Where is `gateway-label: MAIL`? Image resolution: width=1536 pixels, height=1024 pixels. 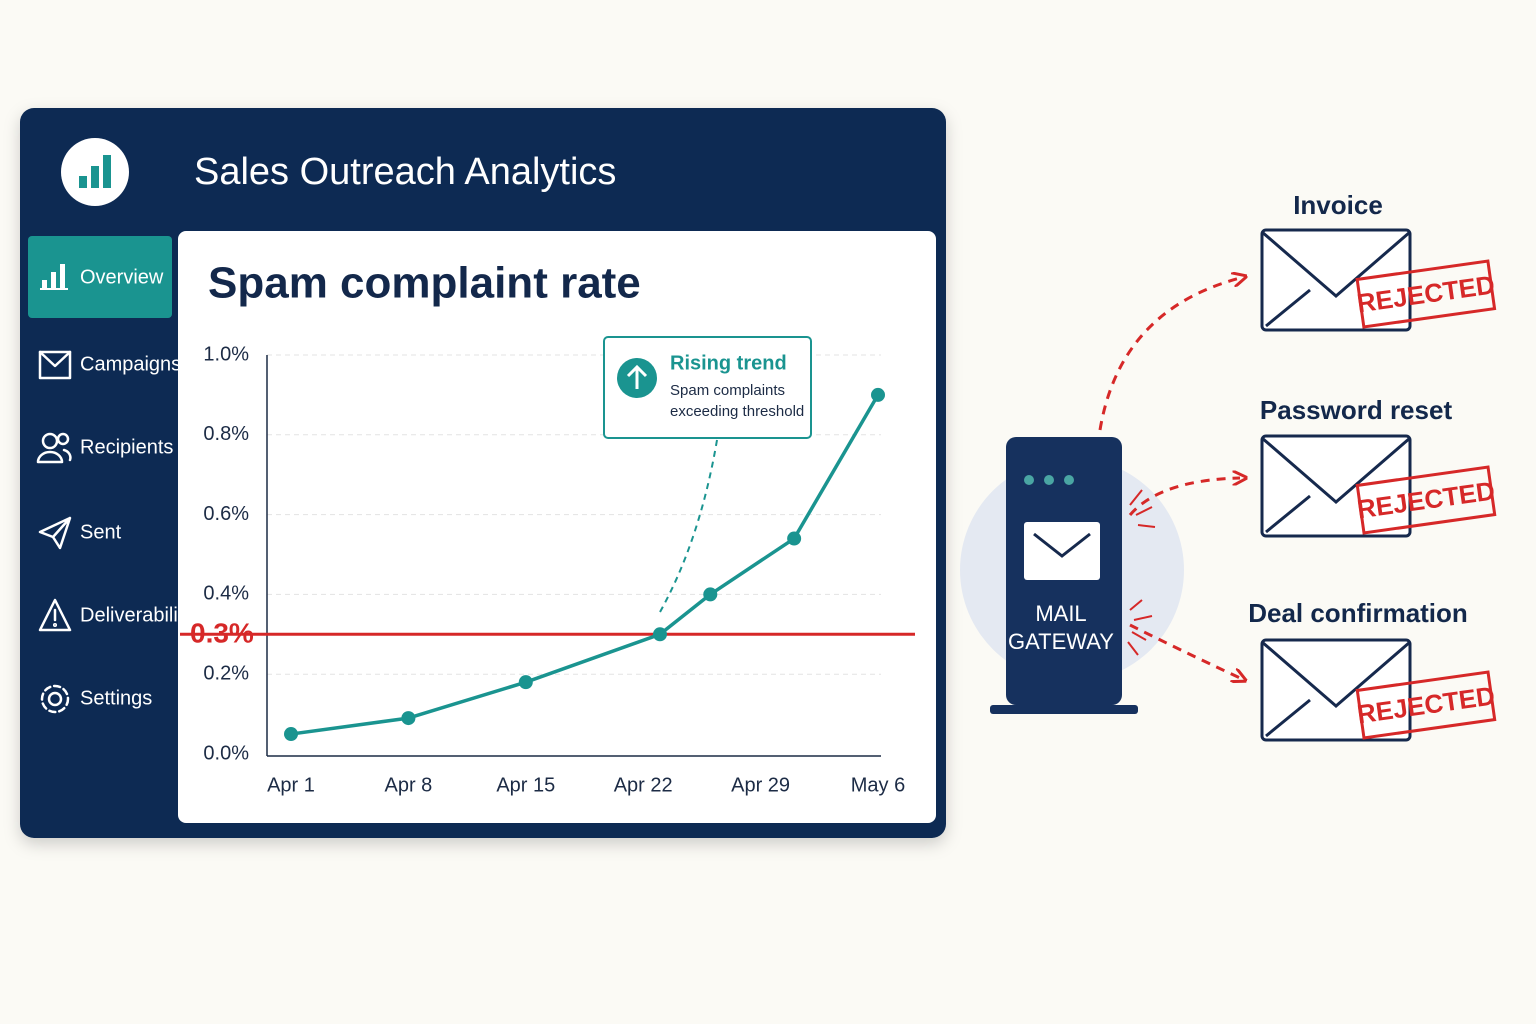
gateway-label: MAIL is located at coordinates (1060, 613).